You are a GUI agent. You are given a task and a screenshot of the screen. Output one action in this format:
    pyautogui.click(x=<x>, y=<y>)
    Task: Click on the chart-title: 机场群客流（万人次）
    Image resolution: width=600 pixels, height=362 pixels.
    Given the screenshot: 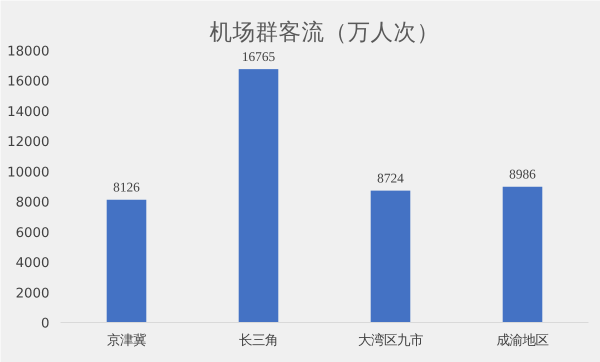 What is the action you would take?
    pyautogui.click(x=325, y=33)
    